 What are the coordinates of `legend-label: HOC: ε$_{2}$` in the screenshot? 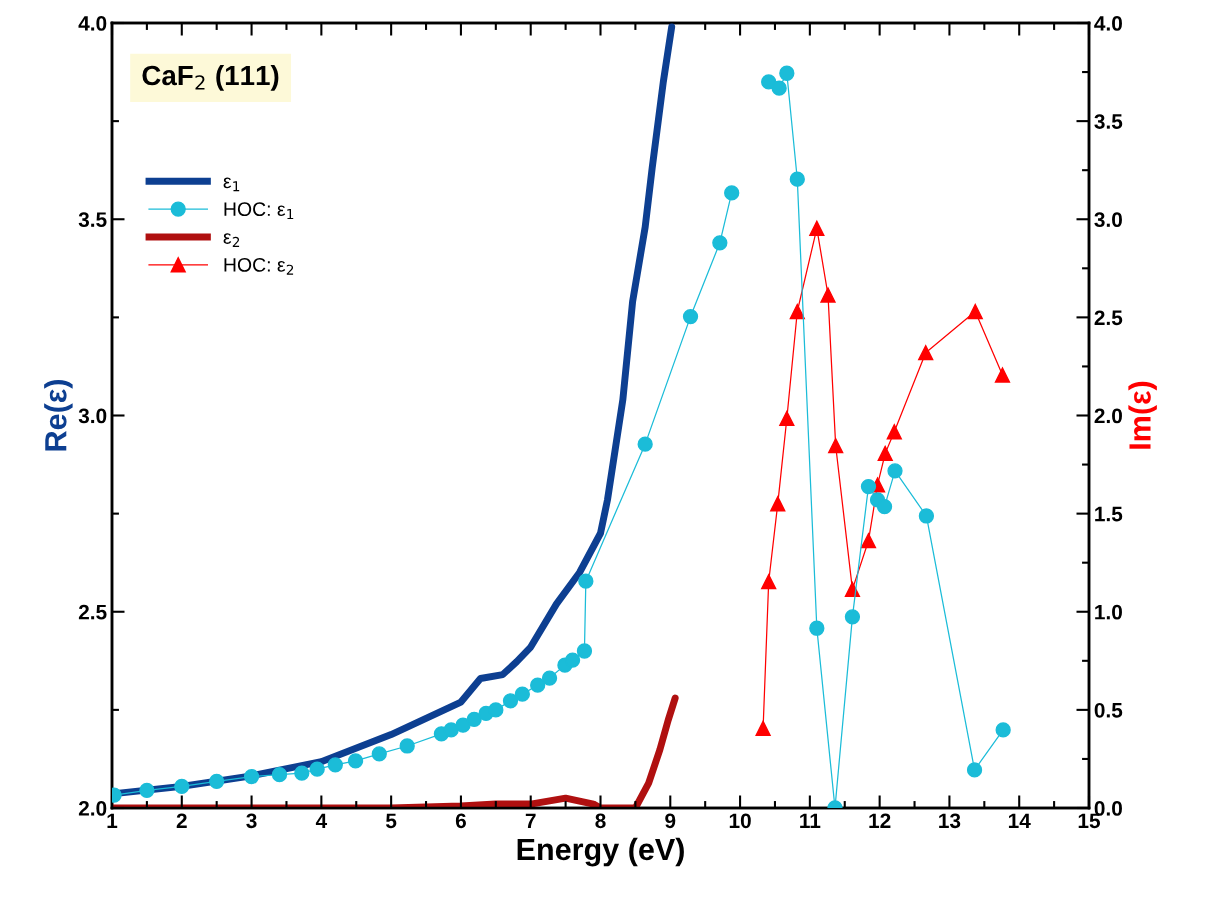 It's located at (259, 266).